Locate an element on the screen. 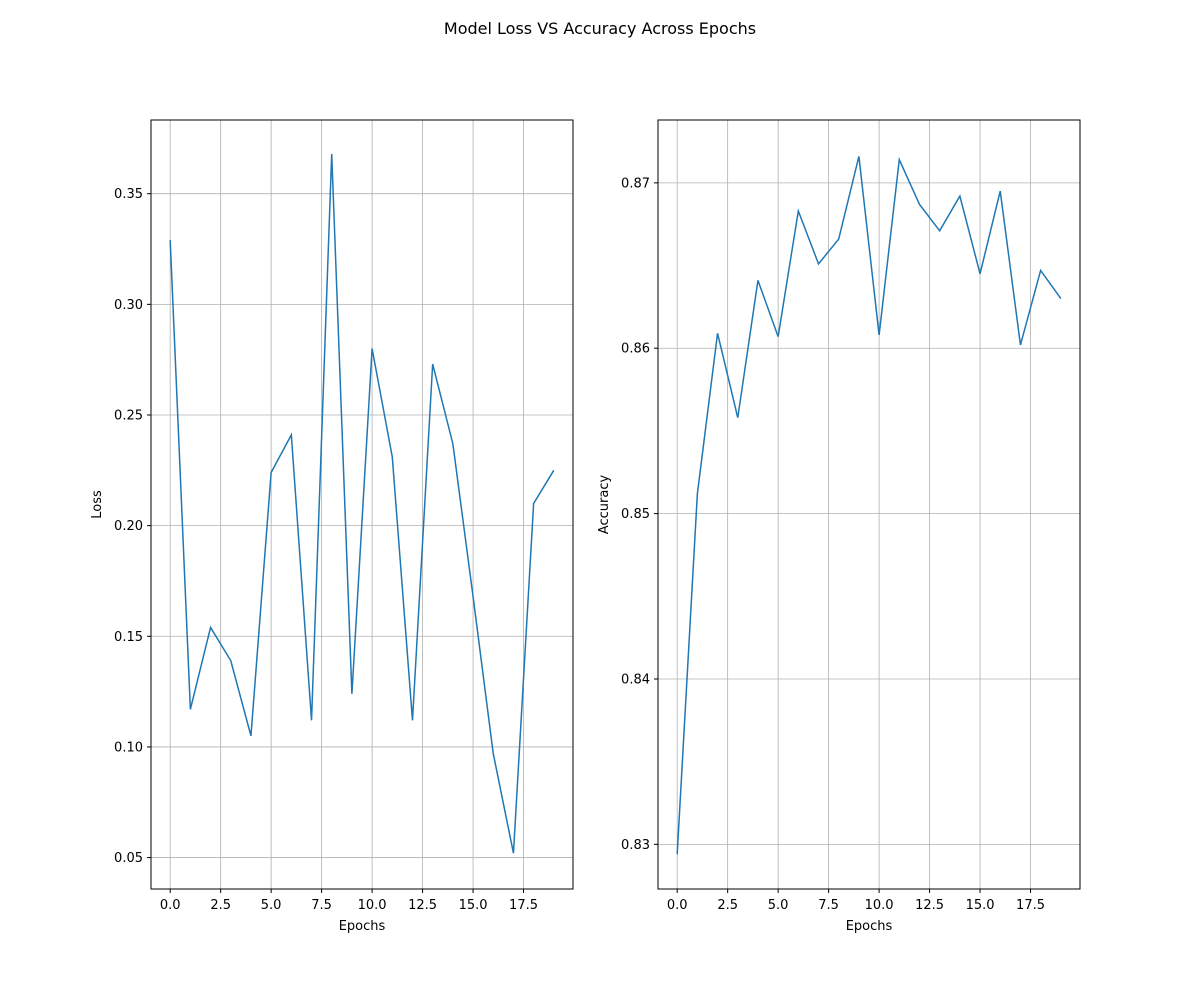 The image size is (1200, 1000). accuracy-x-tick-label: 17.5 is located at coordinates (1030, 905).